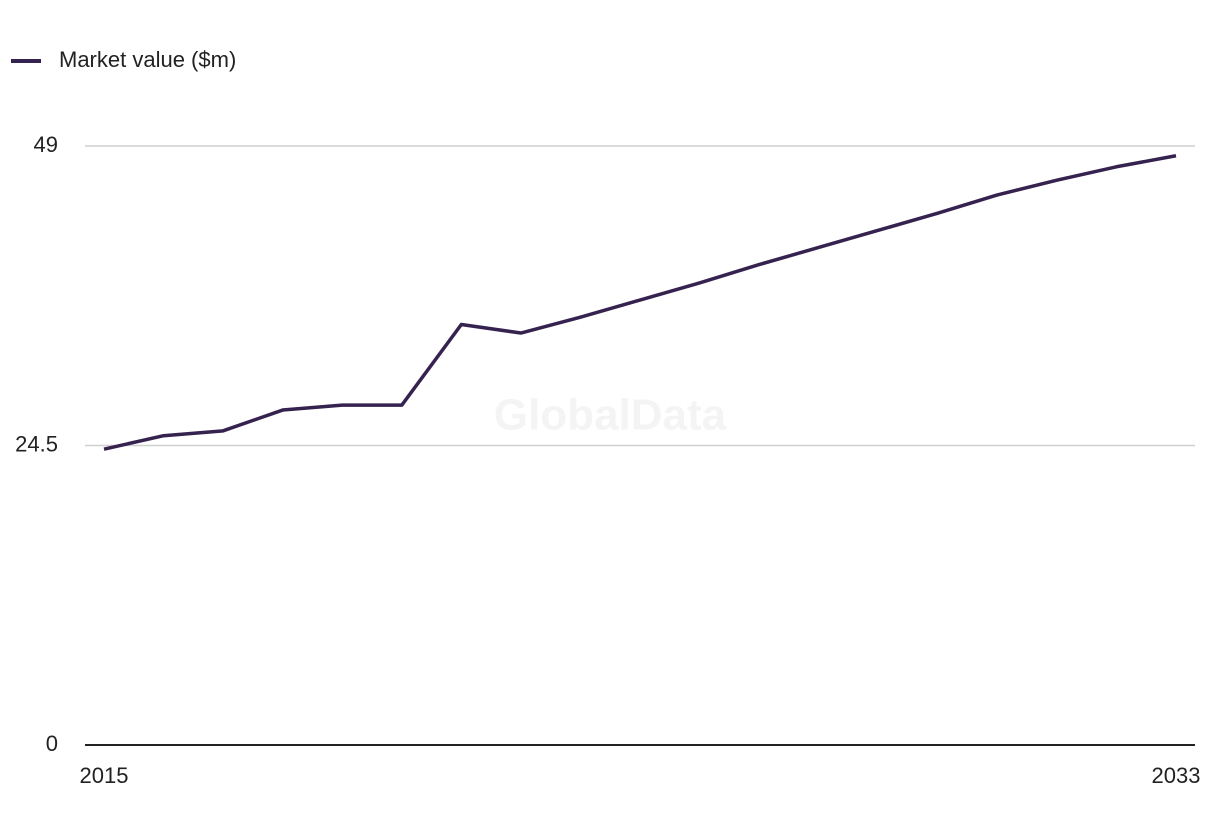 The width and height of the screenshot is (1220, 836). What do you see at coordinates (1176, 775) in the screenshot?
I see `x-tick-label: 2033` at bounding box center [1176, 775].